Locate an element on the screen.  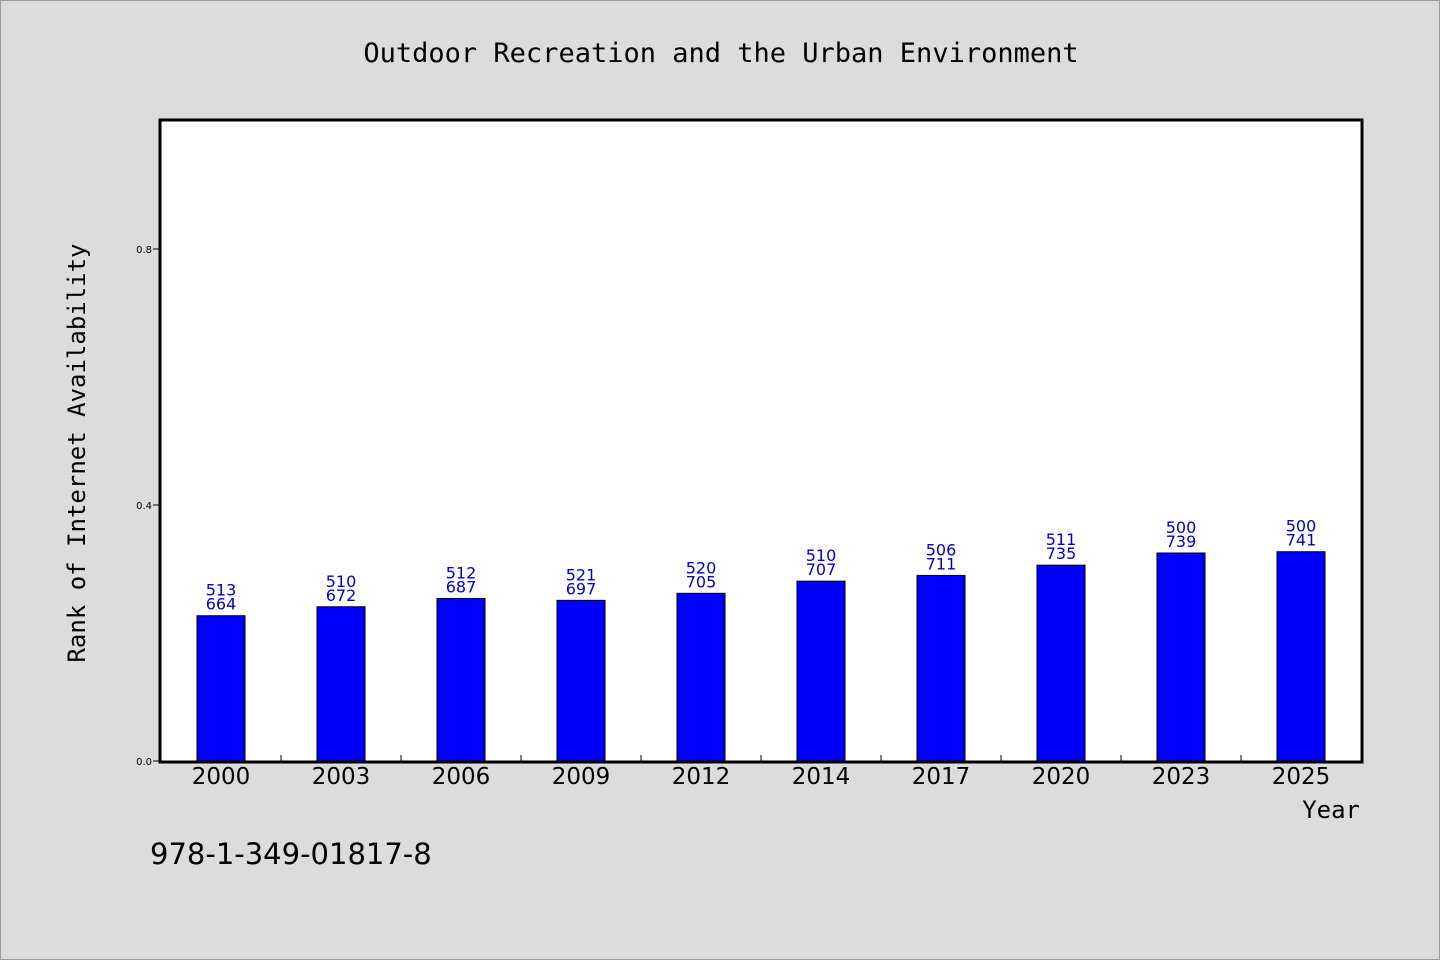
x-tick-label: 2009 is located at coordinates (581, 777).